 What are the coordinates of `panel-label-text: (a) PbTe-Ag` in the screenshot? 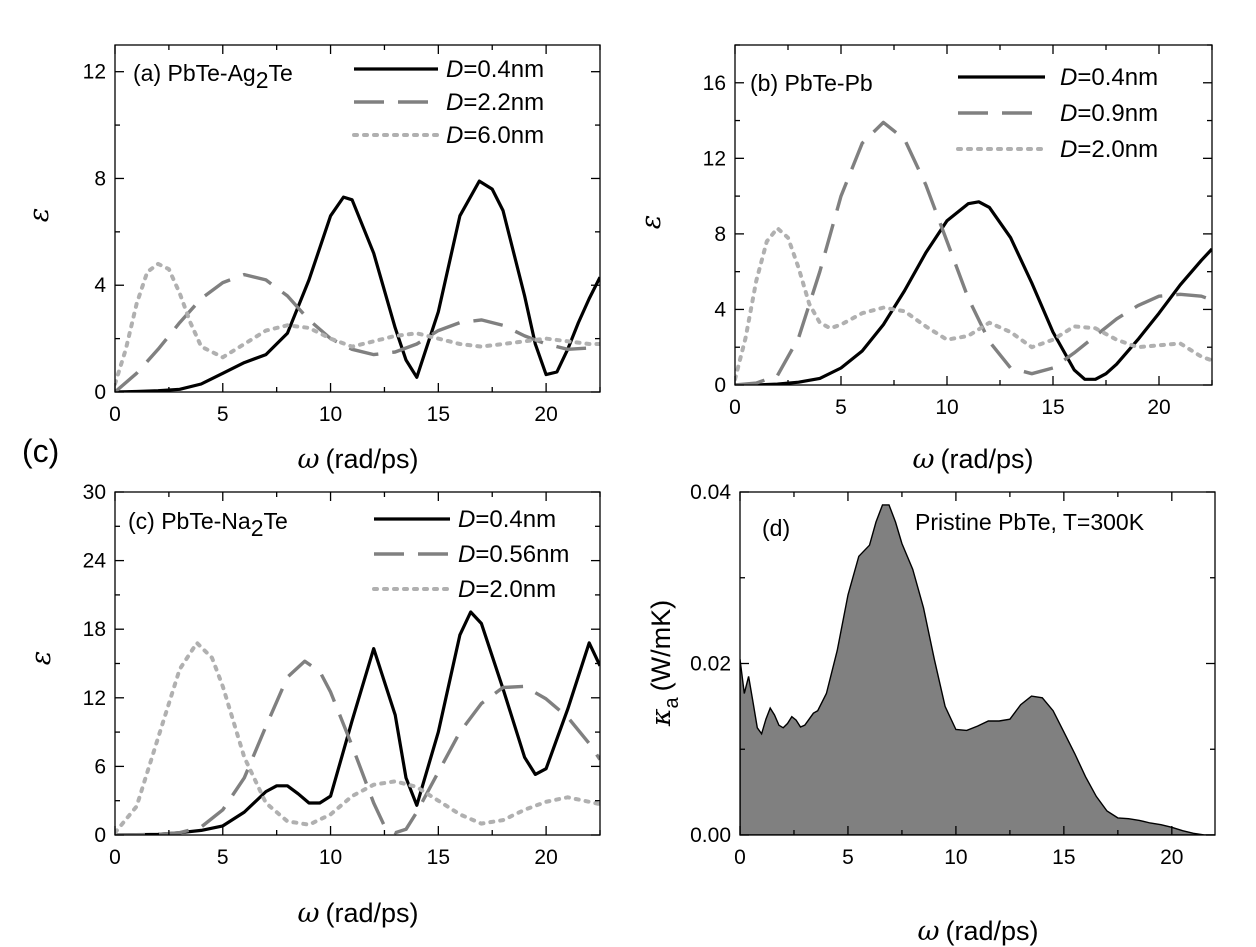 It's located at (194, 73).